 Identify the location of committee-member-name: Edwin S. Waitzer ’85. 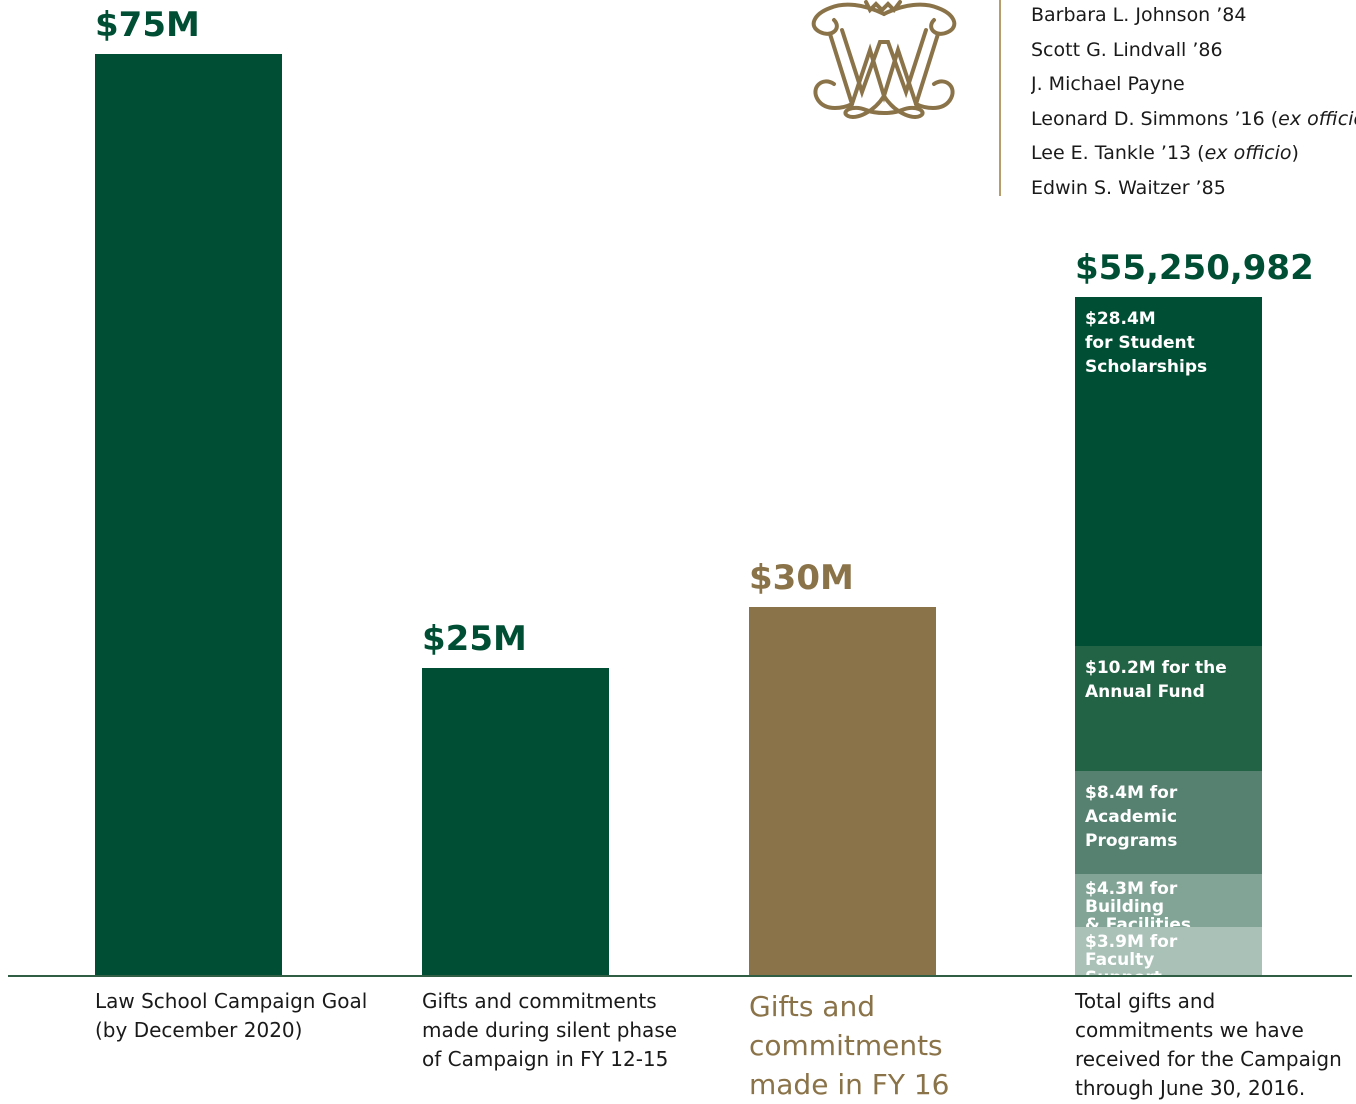
(1128, 187).